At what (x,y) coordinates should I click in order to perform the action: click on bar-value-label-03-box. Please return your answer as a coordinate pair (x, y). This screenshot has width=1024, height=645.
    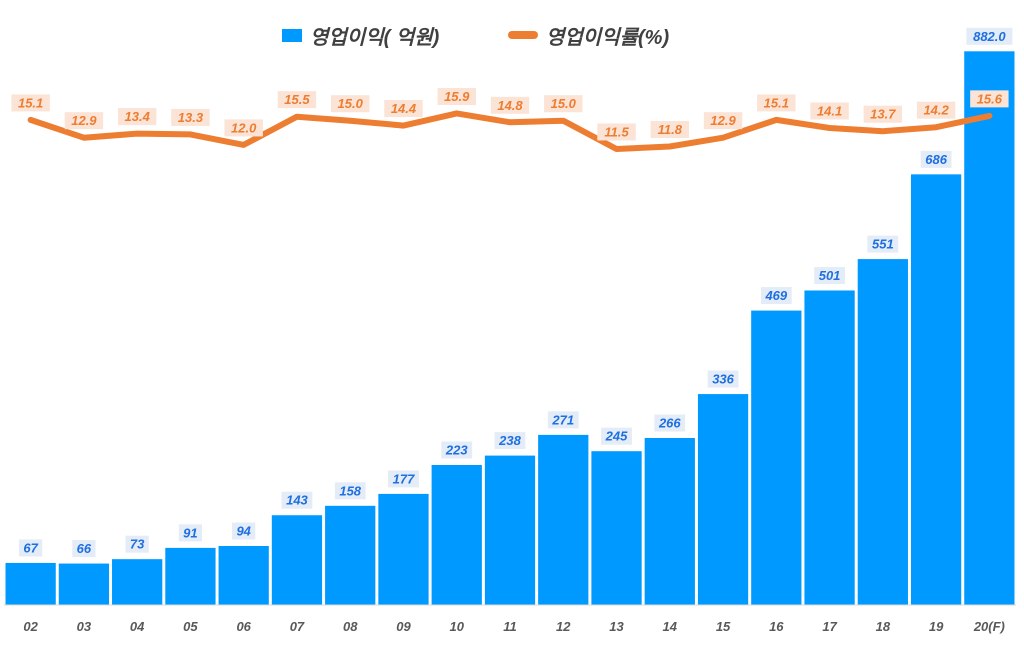
    Looking at the image, I should click on (84, 549).